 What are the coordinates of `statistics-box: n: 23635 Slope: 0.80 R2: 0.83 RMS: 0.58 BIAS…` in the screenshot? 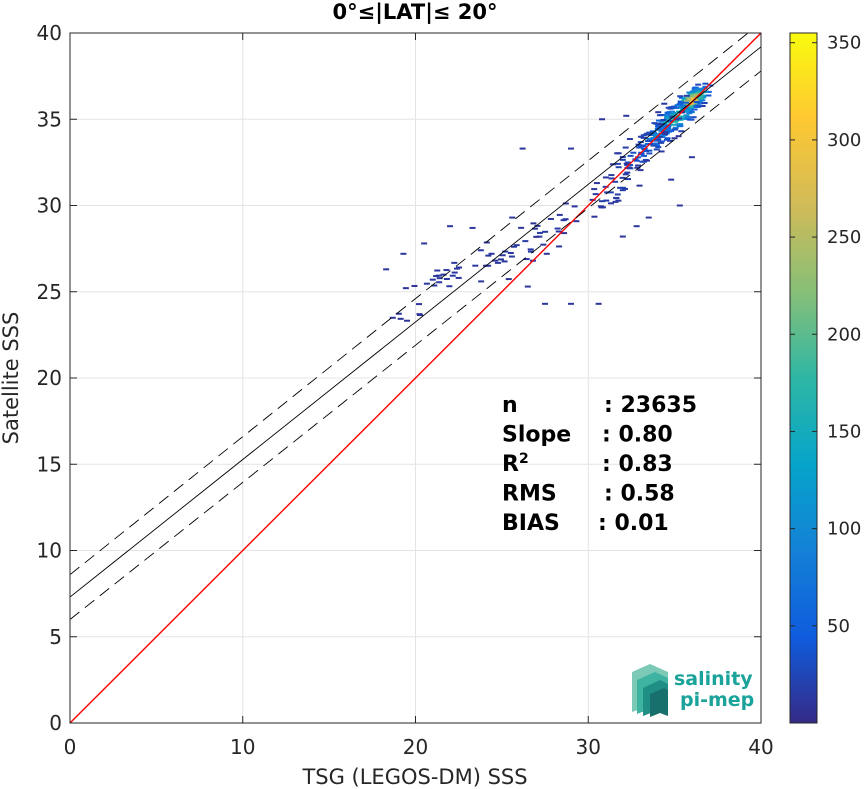 It's located at (599, 464).